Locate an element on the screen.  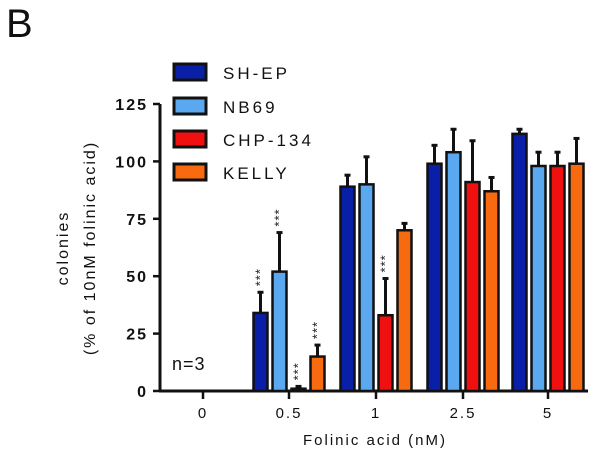
y-tick-label: 0 is located at coordinates (142, 392).